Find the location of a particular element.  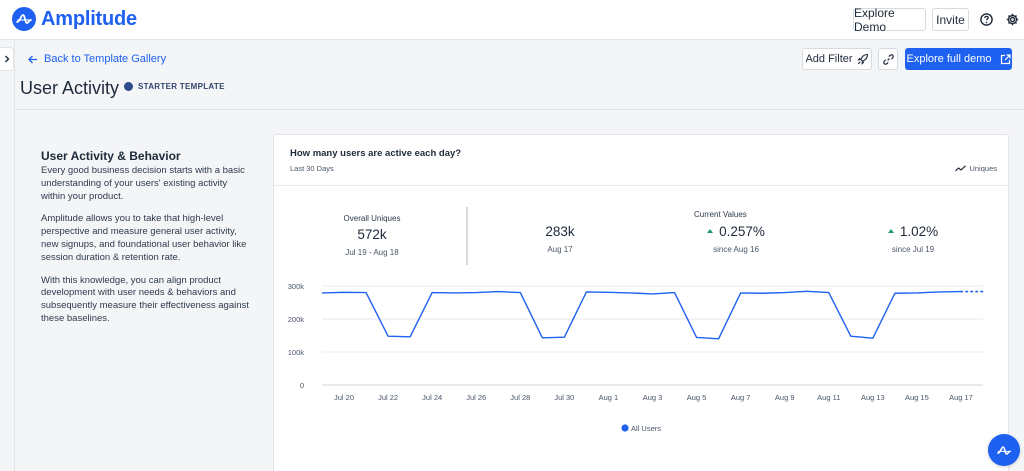

badge-label: STARTER TEMPLATE is located at coordinates (181, 86).